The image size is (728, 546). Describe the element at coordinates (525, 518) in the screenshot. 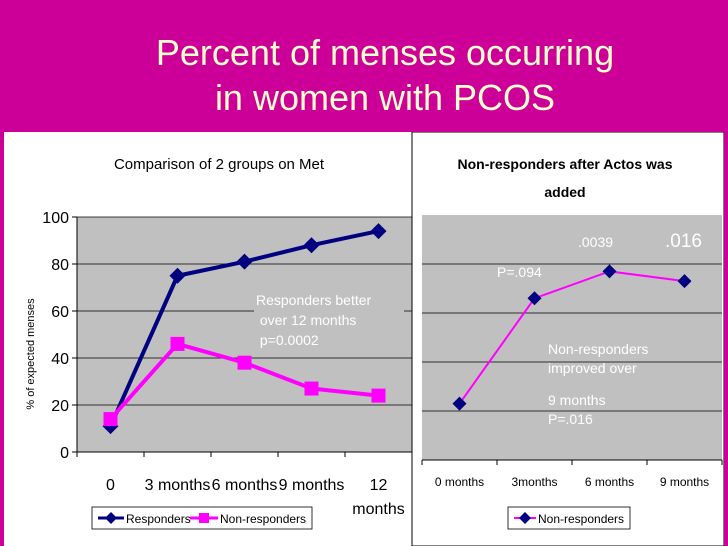

I see `chart2-legend-marker` at that location.